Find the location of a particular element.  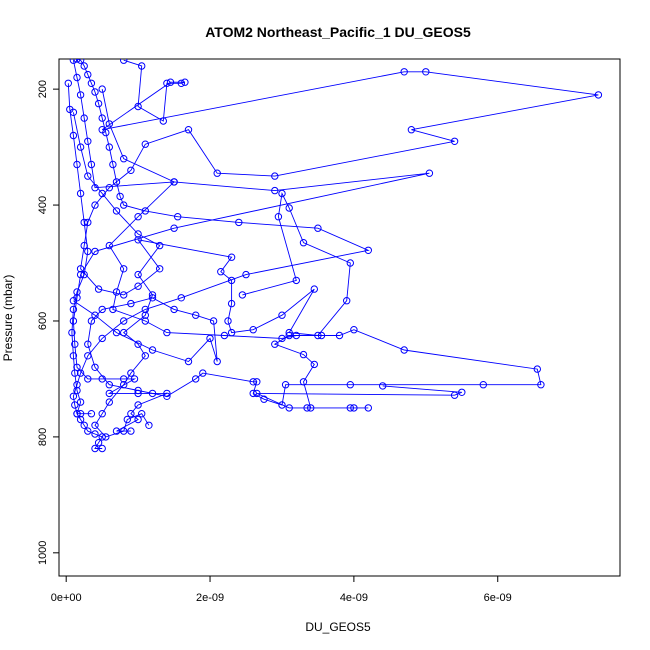

x-tick-label: 2e-09 is located at coordinates (210, 598).